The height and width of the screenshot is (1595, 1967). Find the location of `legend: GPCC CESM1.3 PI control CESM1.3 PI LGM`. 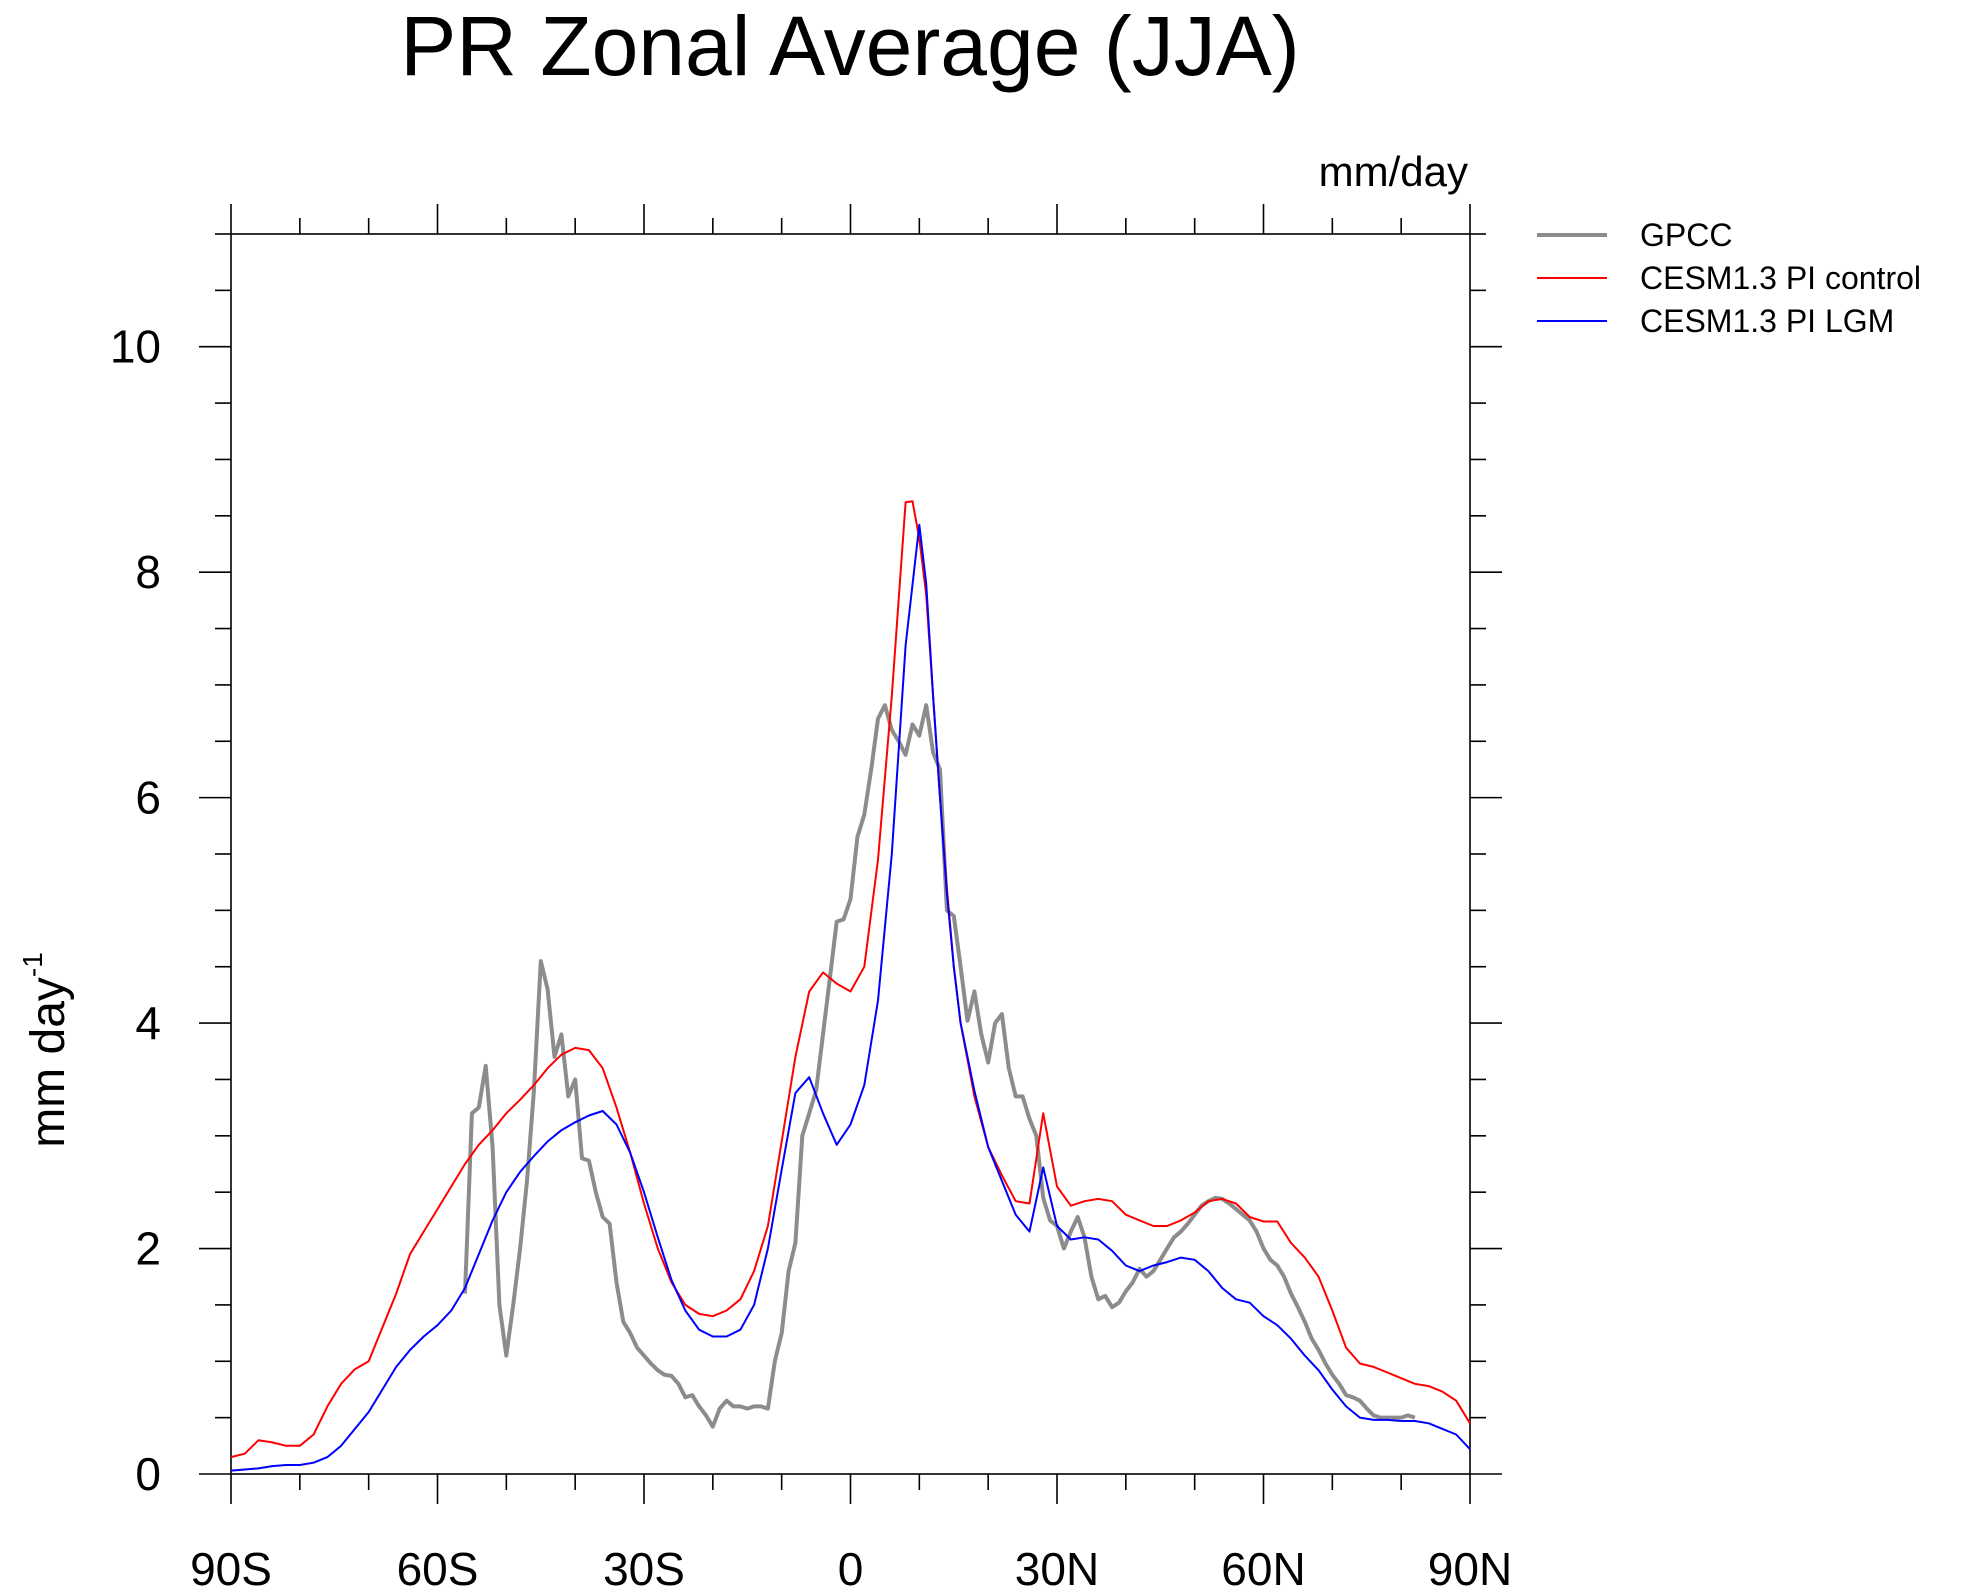

legend: GPCC CESM1.3 PI control CESM1.3 PI LGM is located at coordinates (1729, 278).